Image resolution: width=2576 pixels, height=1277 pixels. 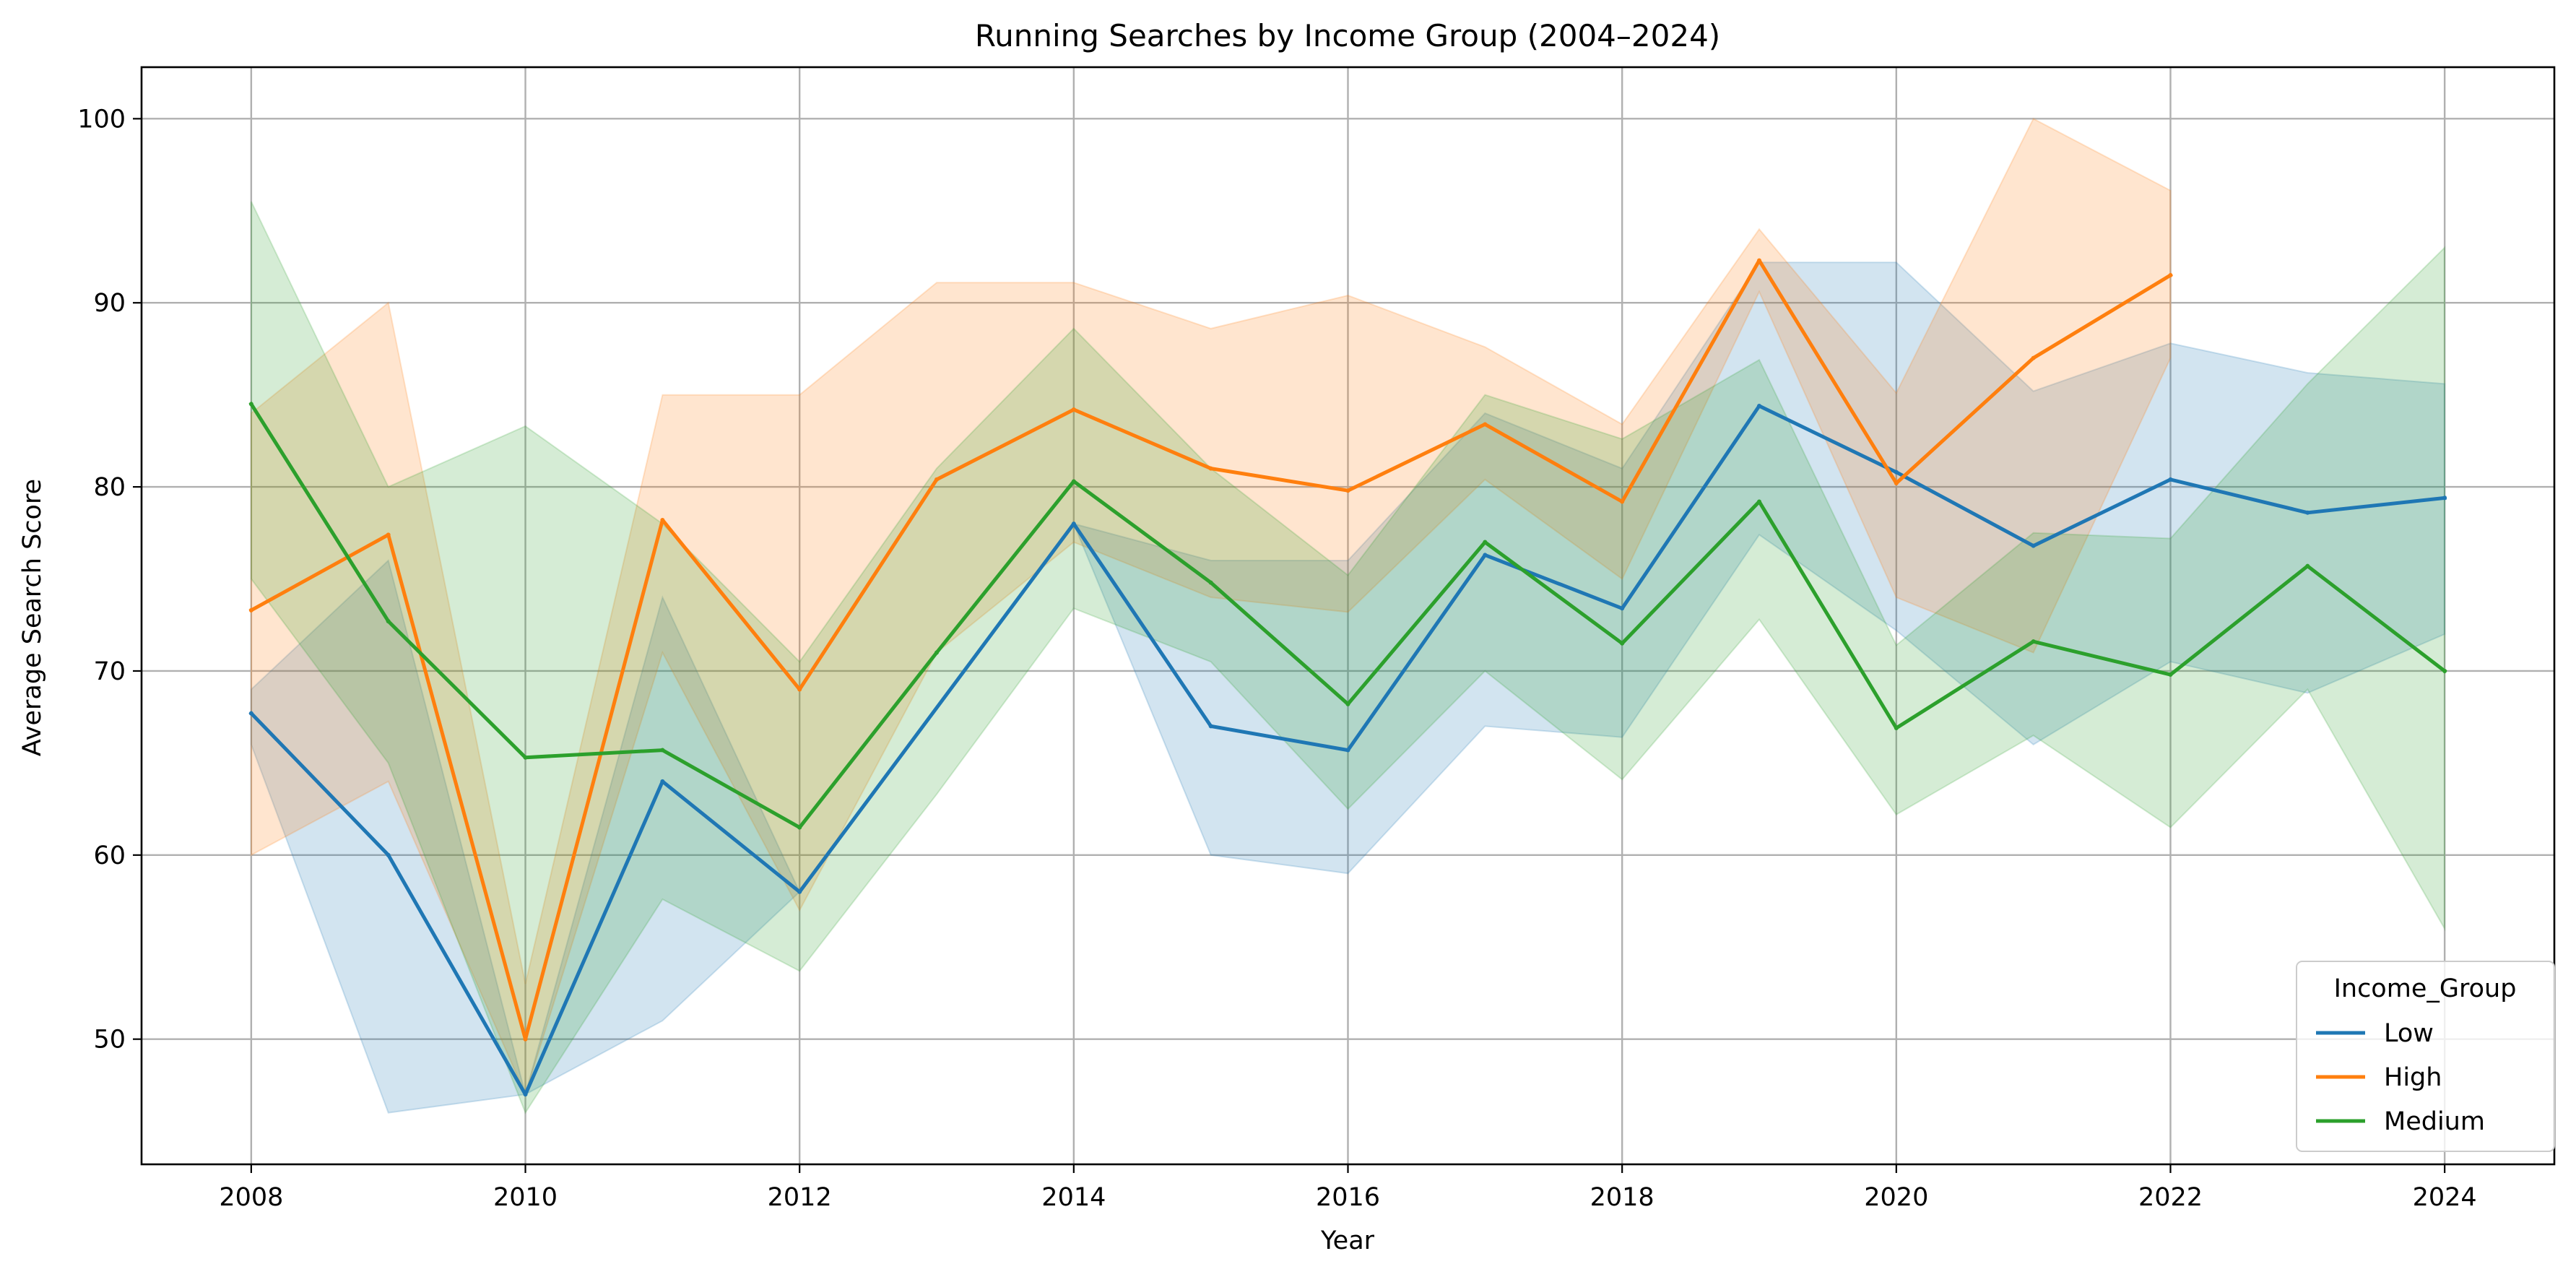 What do you see at coordinates (1896, 727) in the screenshot?
I see `data-point-medium-2020` at bounding box center [1896, 727].